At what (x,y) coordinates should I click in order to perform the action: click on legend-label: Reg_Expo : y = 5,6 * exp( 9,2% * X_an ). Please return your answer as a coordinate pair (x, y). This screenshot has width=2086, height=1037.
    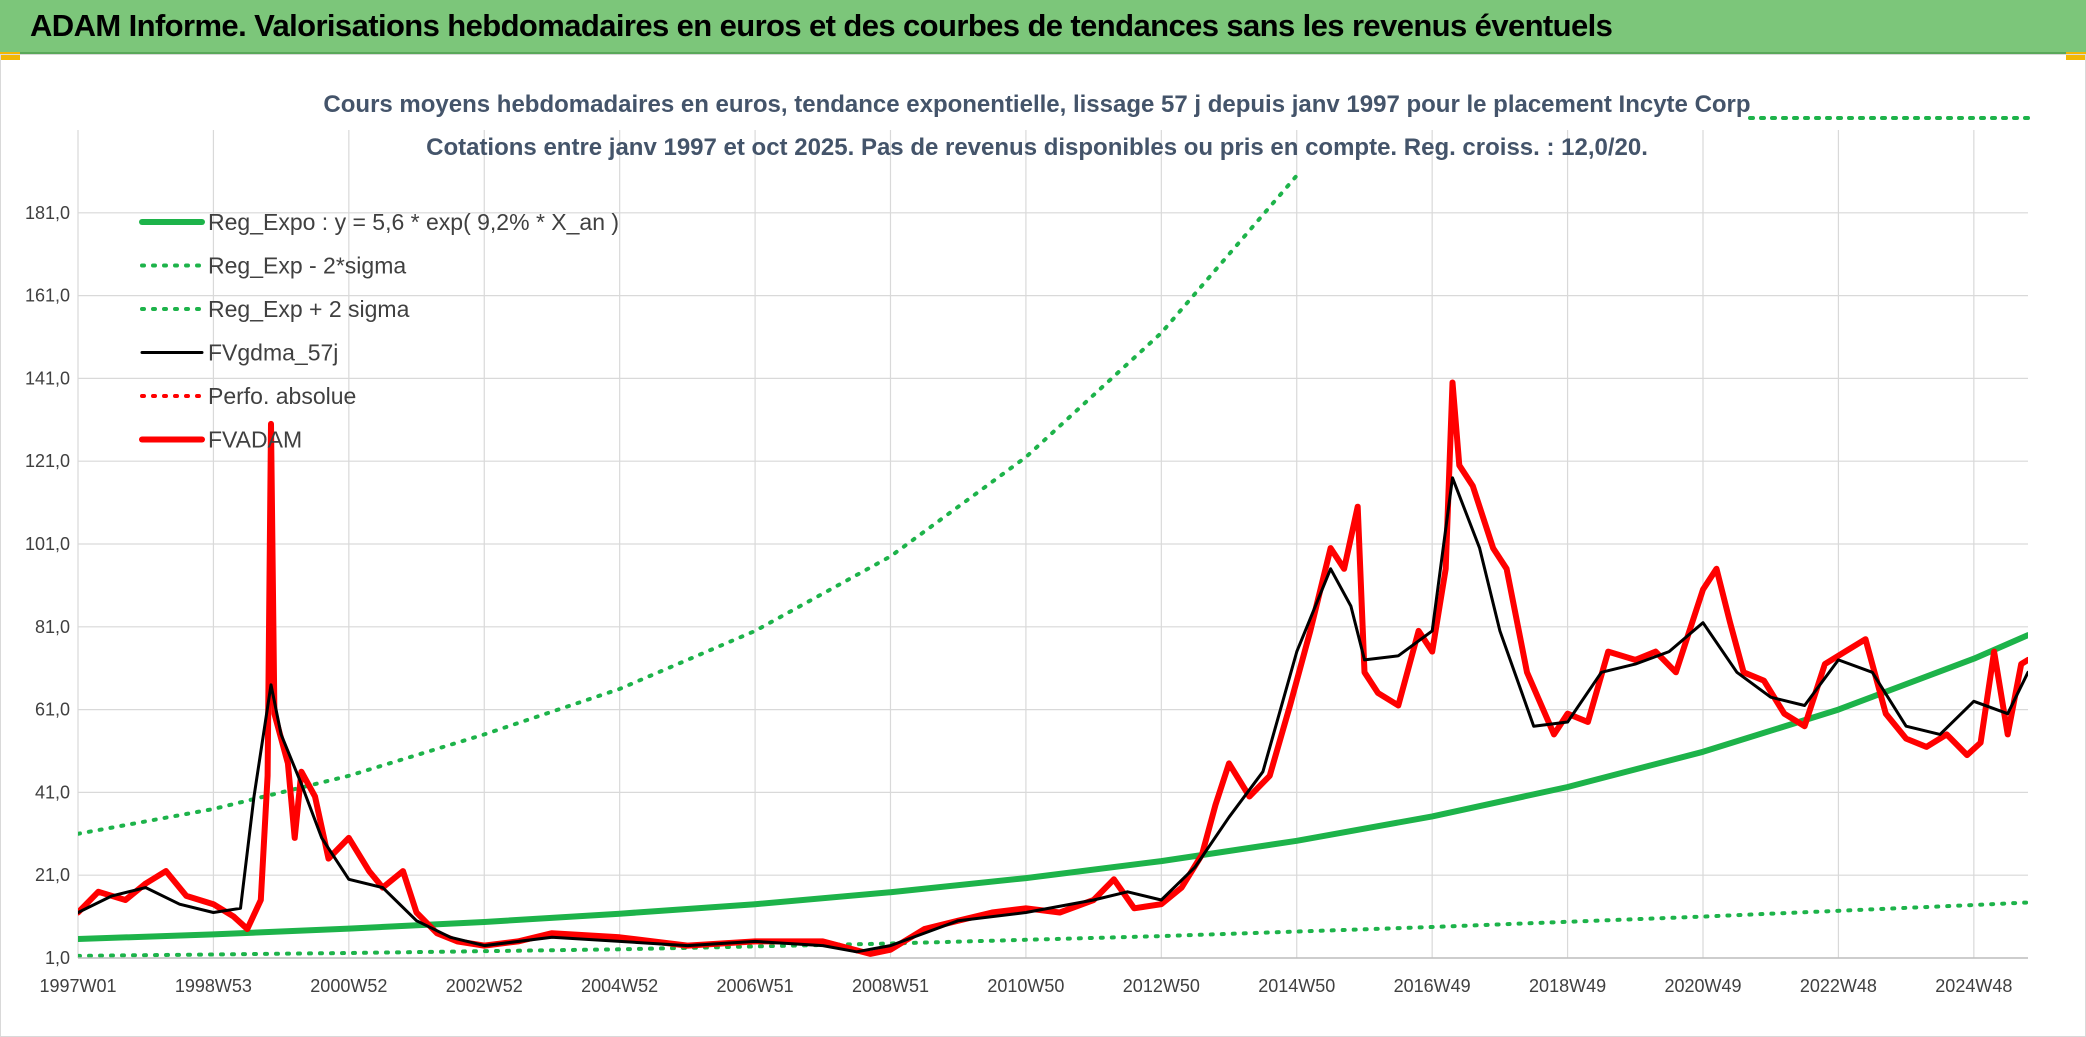
    Looking at the image, I should click on (413, 222).